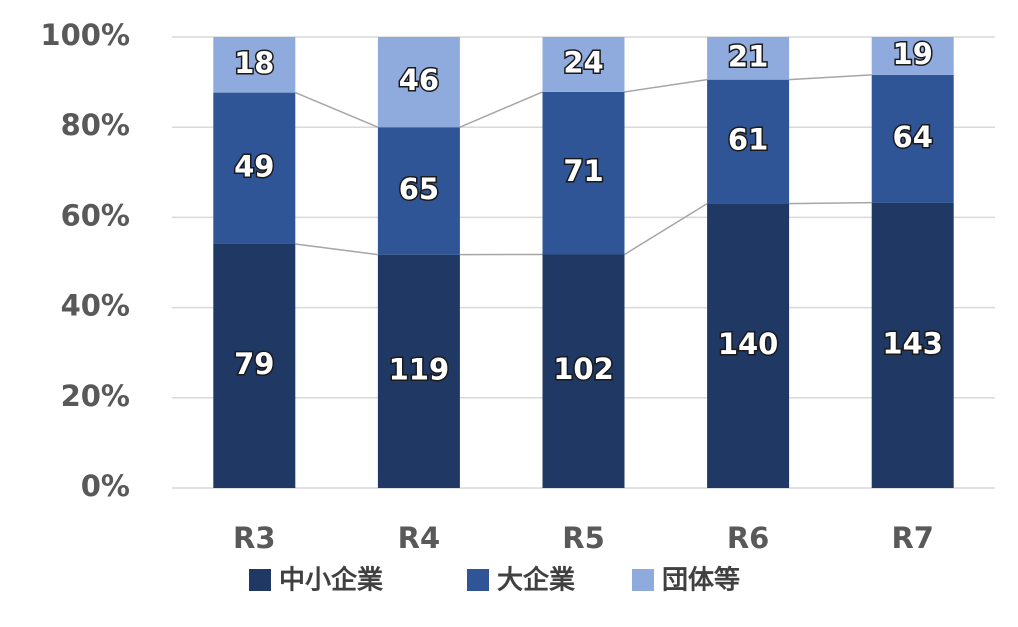  I want to click on data-label: 21, so click(748, 56).